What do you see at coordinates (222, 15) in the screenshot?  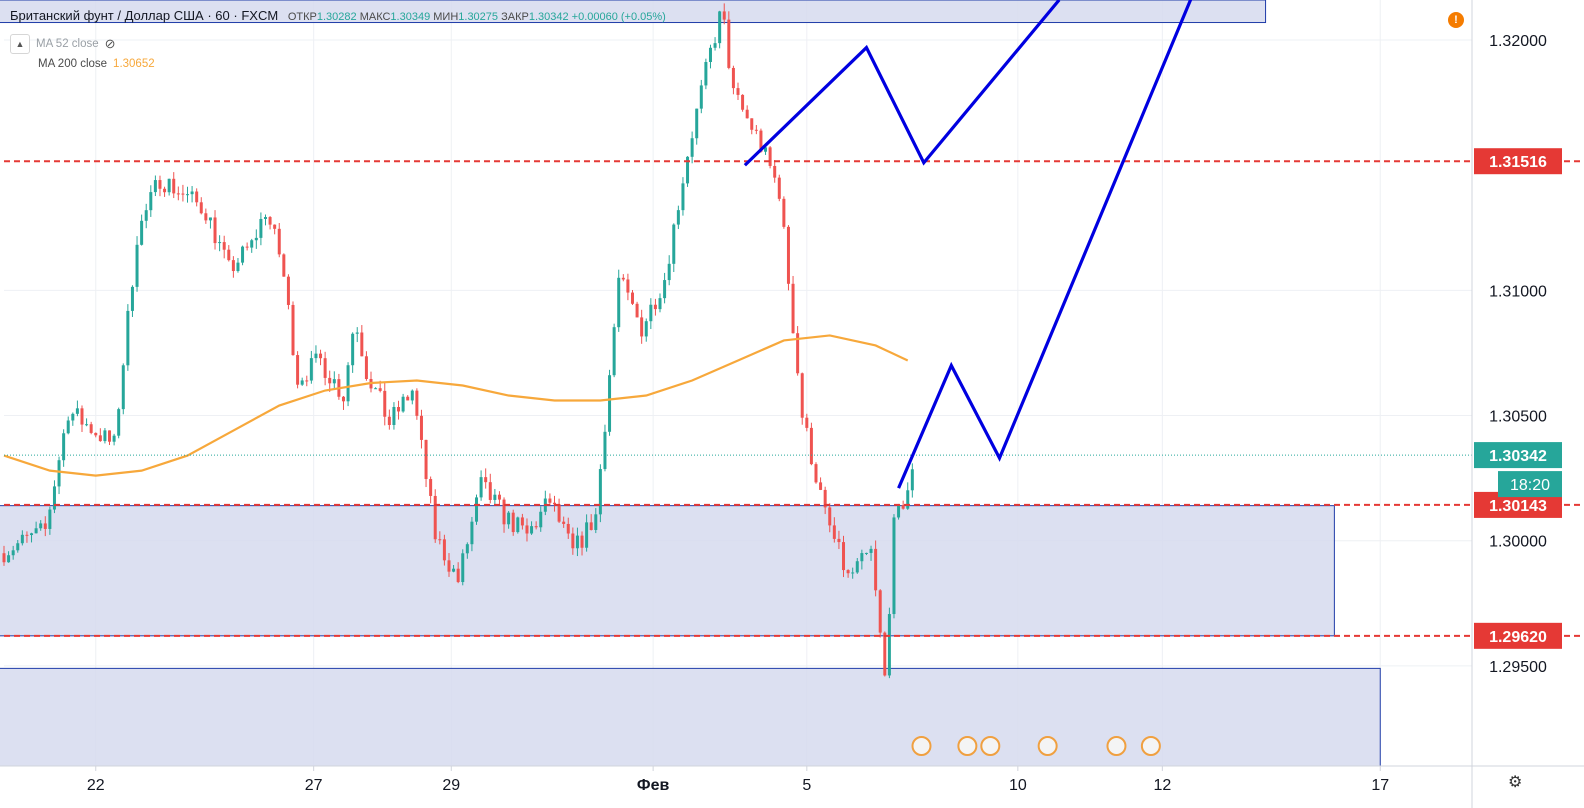 I see `interval-label: 60` at bounding box center [222, 15].